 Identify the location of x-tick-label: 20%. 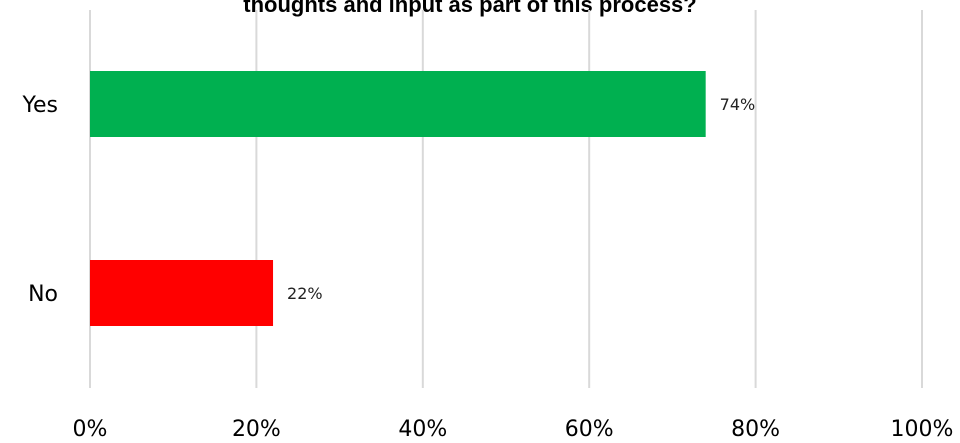
(256, 429).